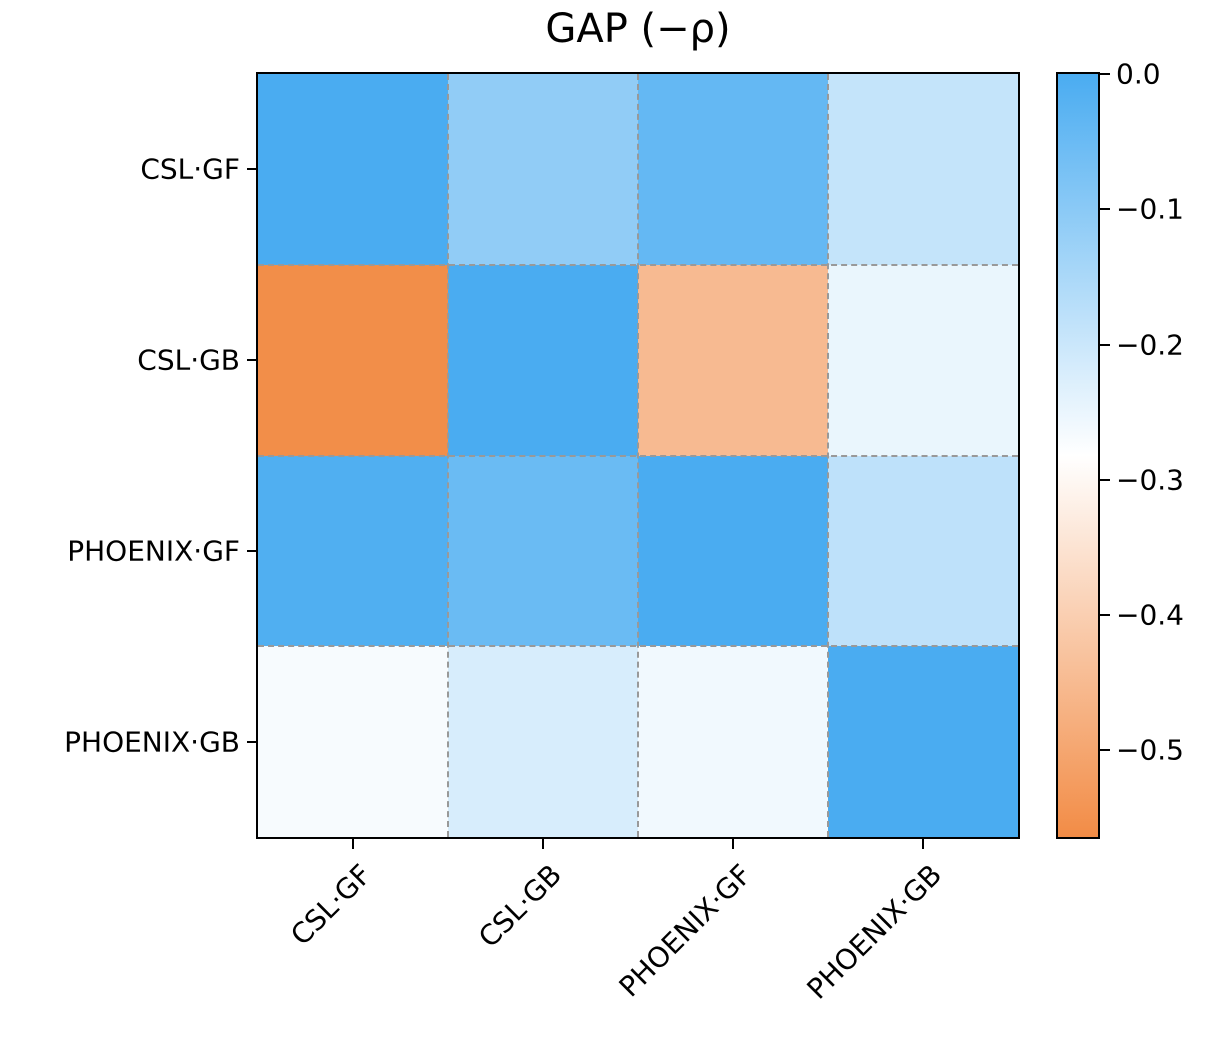 This screenshot has width=1226, height=1055. Describe the element at coordinates (1150, 615) in the screenshot. I see `colorbar-tick-label: −0.4` at that location.